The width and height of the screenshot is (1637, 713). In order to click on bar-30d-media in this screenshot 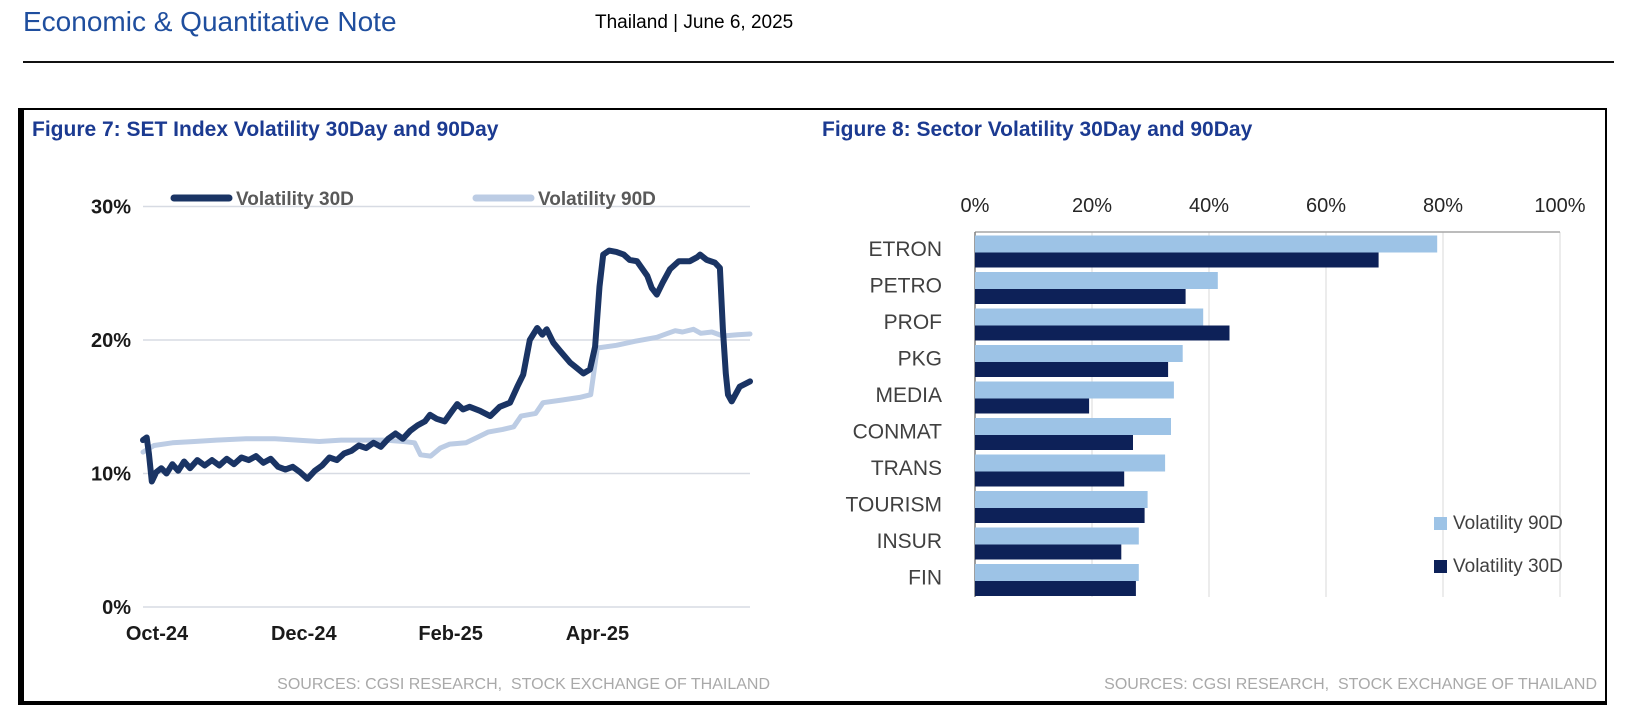, I will do `click(1032, 406)`.